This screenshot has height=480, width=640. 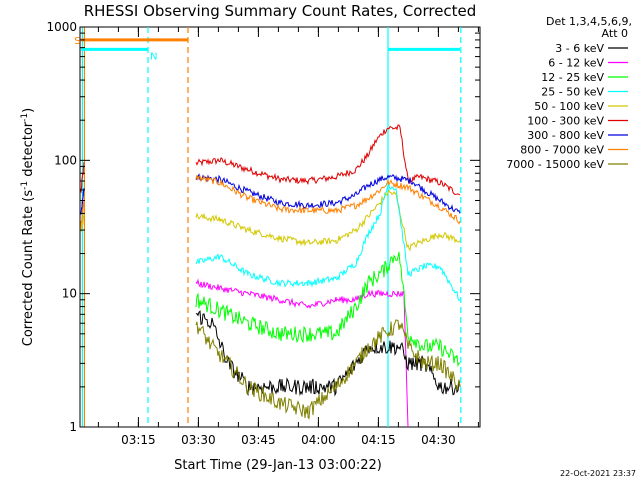 I want to click on marker-label: S, so click(x=77, y=41).